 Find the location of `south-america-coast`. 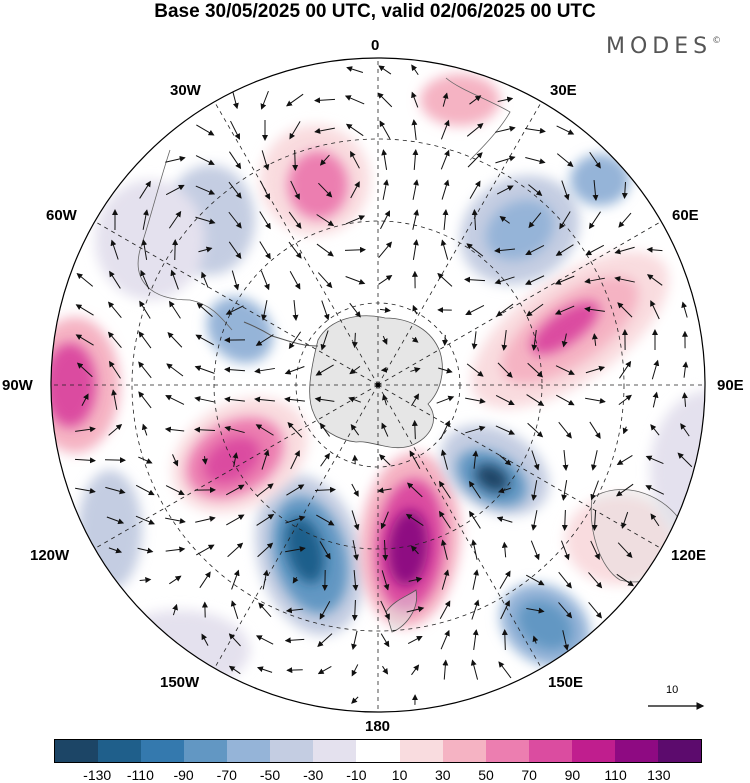

south-america-coast is located at coordinates (185, 240).